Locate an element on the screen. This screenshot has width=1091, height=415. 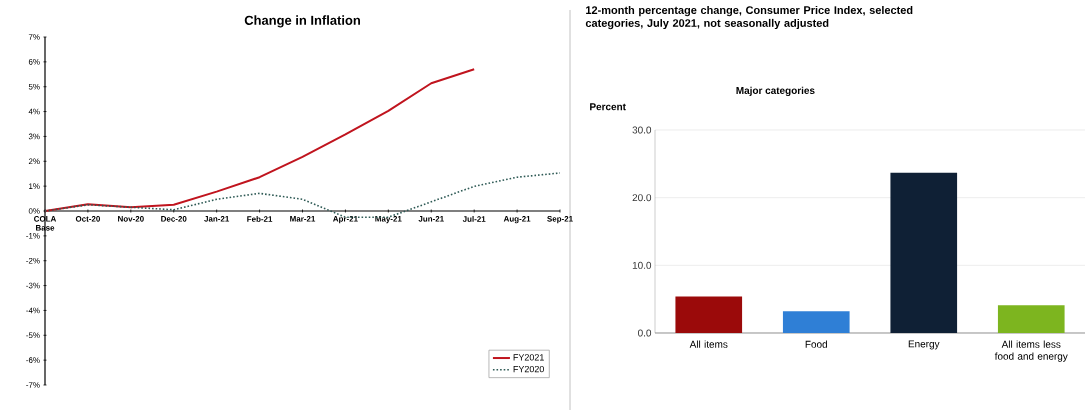
y-tick-label: 30.0 is located at coordinates (642, 130).